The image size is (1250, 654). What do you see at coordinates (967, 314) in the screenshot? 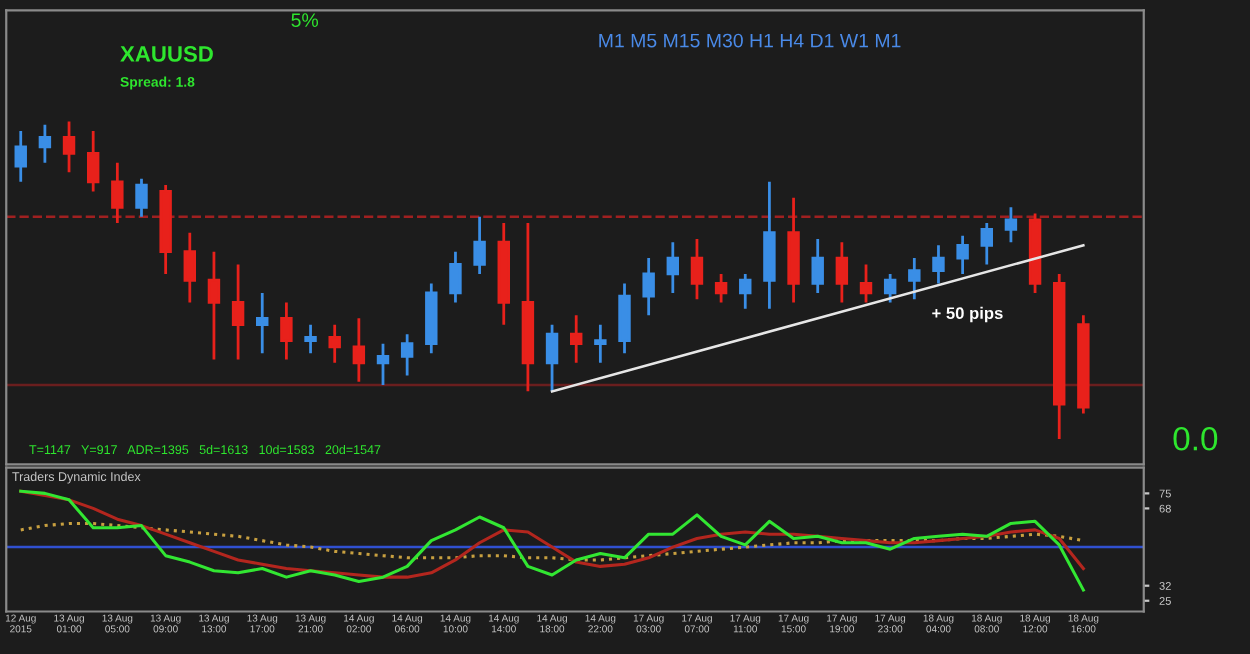
I see `annotation: + 50 pips` at bounding box center [967, 314].